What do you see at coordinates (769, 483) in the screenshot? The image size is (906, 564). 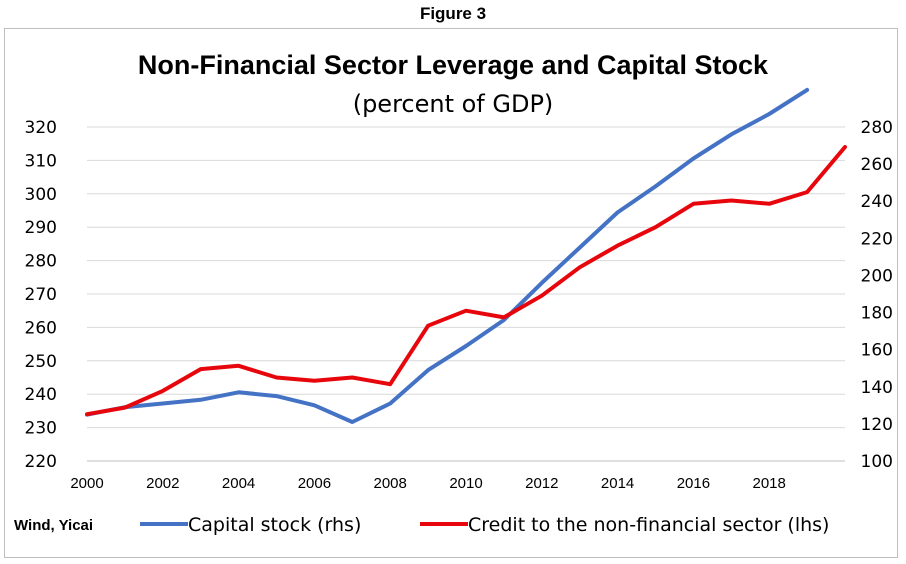 I see `x-tick-label: 2018` at bounding box center [769, 483].